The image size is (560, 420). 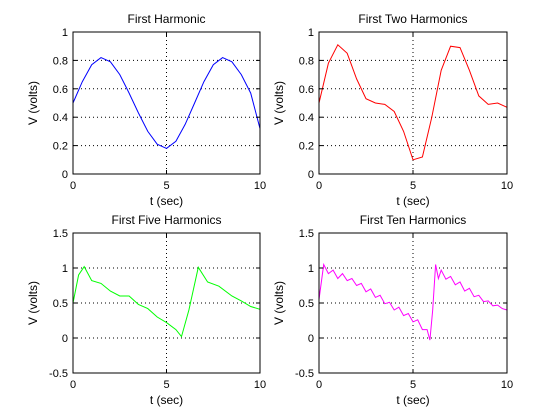 What do you see at coordinates (166, 220) in the screenshot?
I see `chart-title: First Five Harmonics` at bounding box center [166, 220].